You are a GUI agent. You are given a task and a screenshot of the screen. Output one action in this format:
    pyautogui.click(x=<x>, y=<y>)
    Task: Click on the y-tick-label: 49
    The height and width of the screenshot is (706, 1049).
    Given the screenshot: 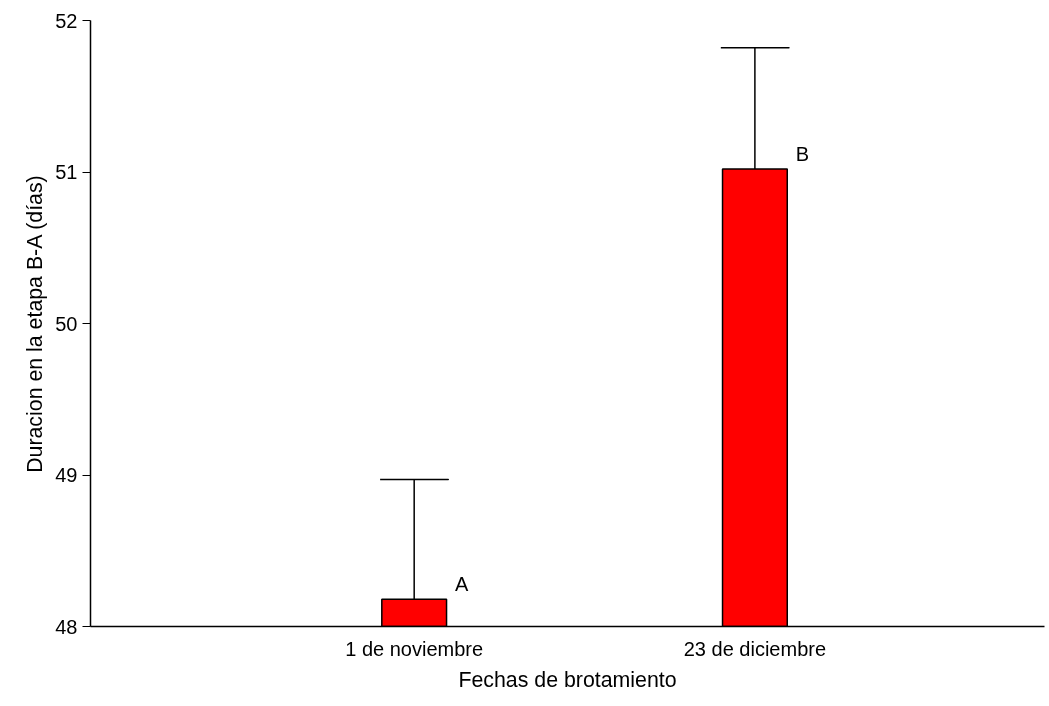 What is the action you would take?
    pyautogui.click(x=66, y=475)
    